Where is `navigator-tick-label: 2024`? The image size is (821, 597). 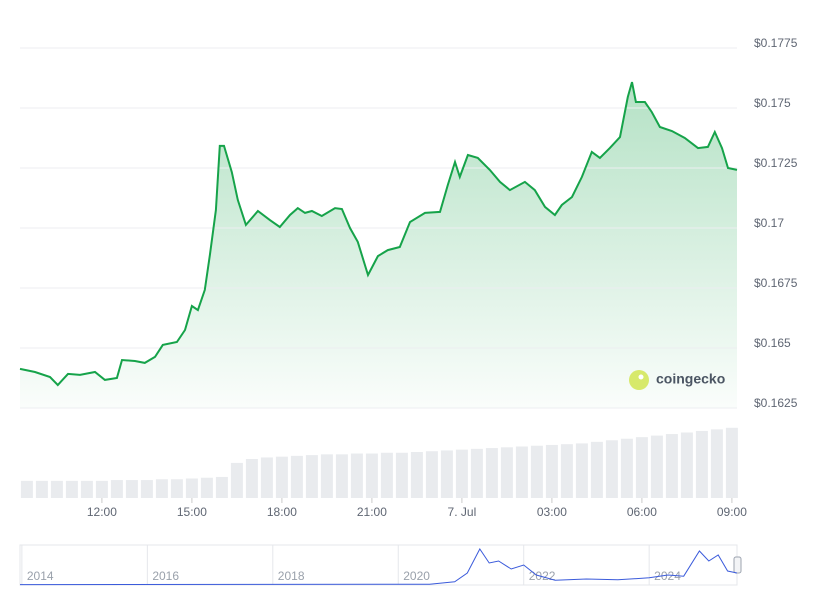
navigator-tick-label: 2024 is located at coordinates (667, 576).